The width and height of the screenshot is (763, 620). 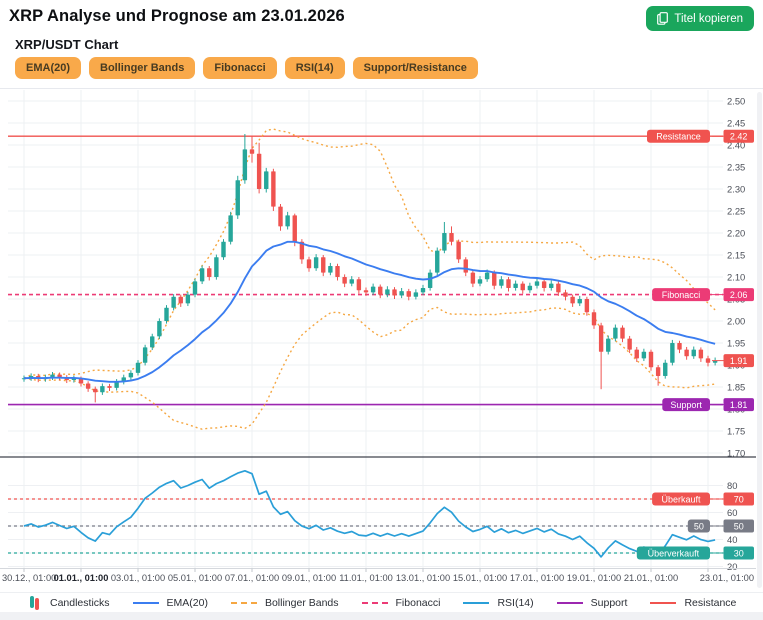 I want to click on svg-text: 07.01., 01:00, so click(x=252, y=578).